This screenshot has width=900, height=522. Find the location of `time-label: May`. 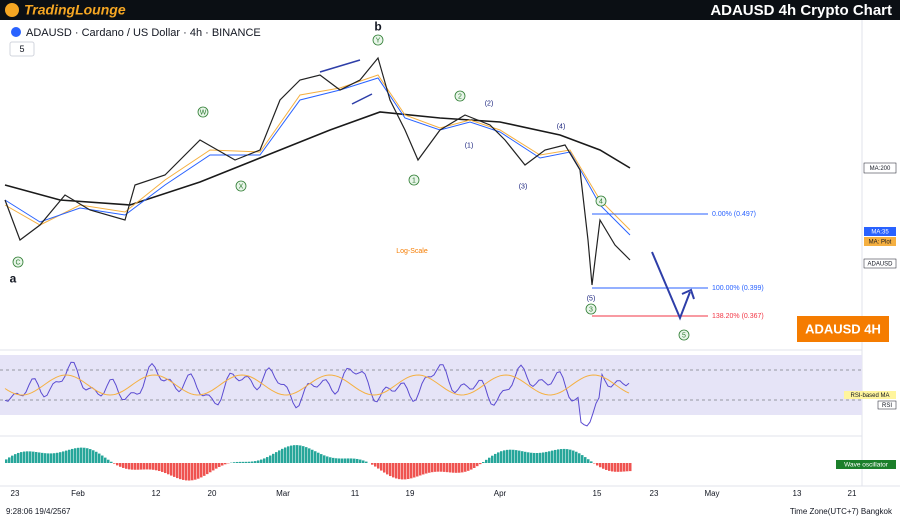

time-label: May is located at coordinates (711, 493).